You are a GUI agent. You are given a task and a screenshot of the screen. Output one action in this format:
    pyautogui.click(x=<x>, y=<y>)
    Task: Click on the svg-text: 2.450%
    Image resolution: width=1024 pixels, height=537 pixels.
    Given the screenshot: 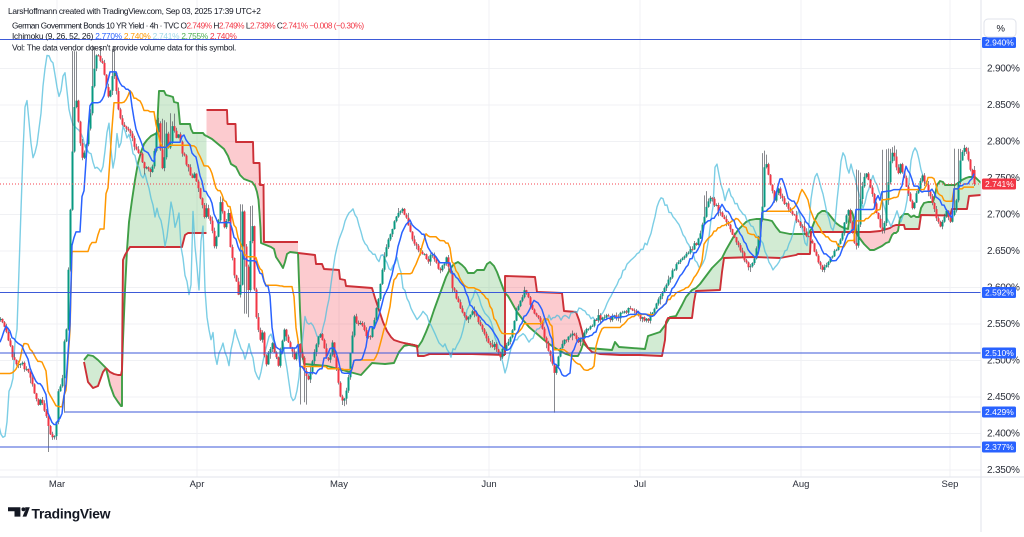 What is the action you would take?
    pyautogui.click(x=1003, y=397)
    